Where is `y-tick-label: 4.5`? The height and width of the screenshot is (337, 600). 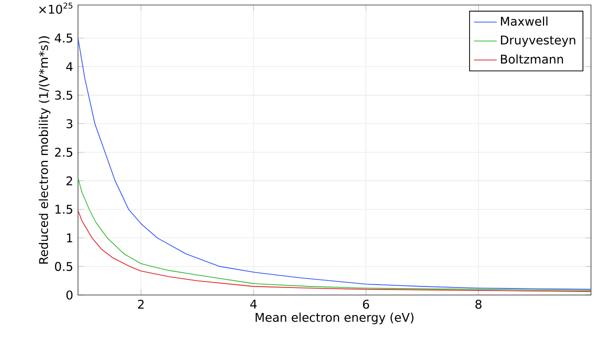 y-tick-label: 4.5 is located at coordinates (63, 38).